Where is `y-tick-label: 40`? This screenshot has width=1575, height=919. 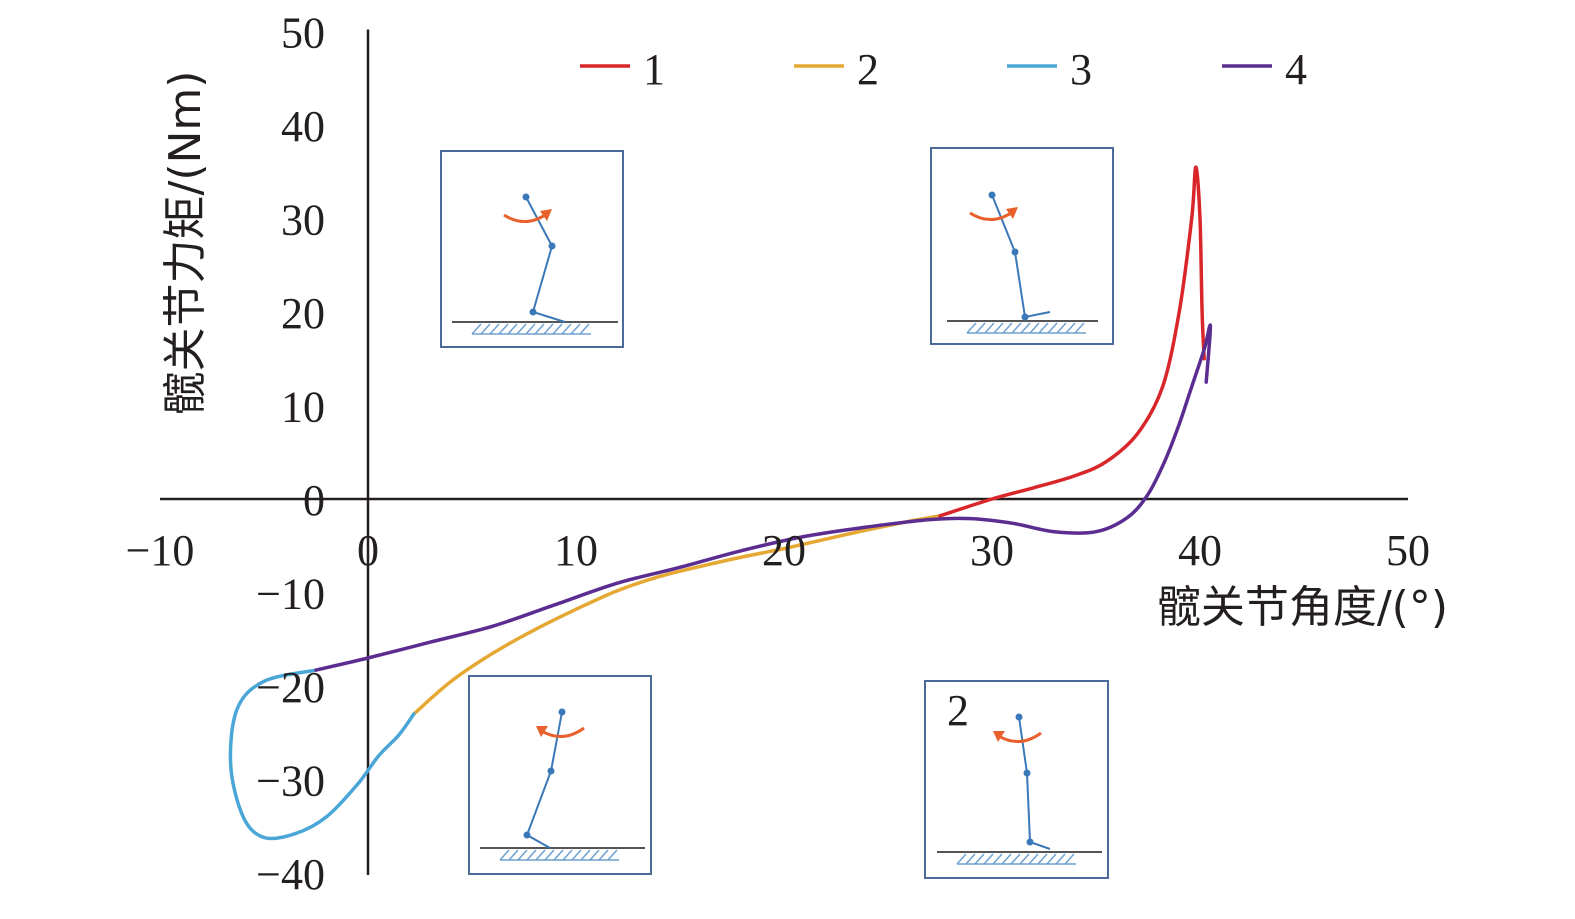
y-tick-label: 40 is located at coordinates (303, 126).